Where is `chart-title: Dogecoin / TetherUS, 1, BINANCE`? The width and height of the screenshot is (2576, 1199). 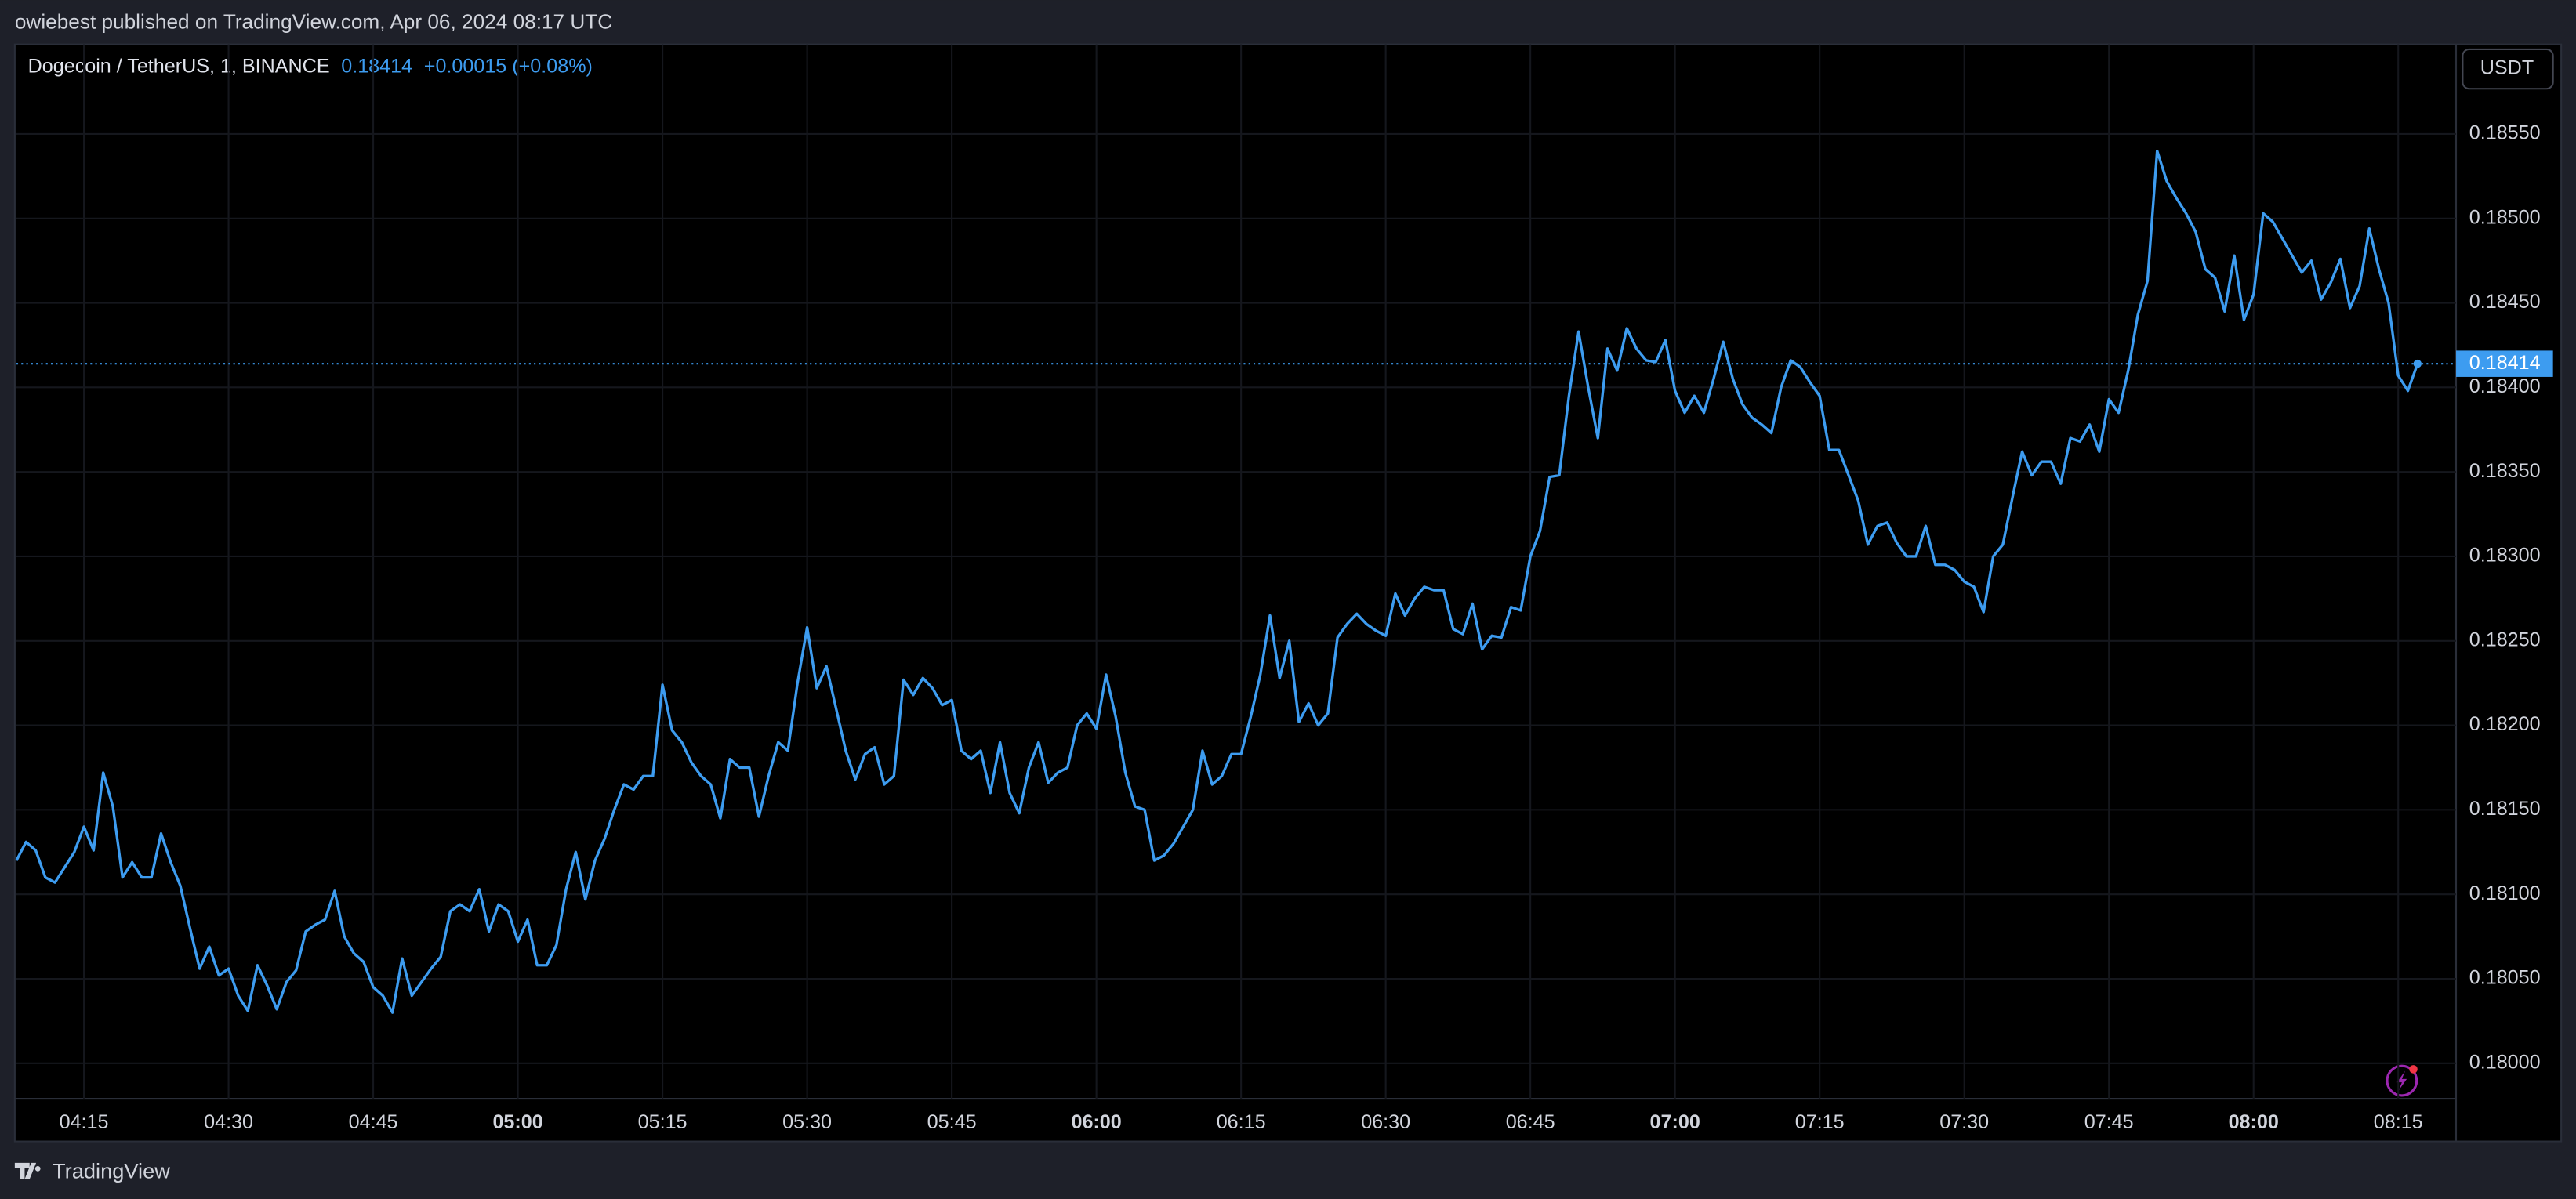
chart-title: Dogecoin / TetherUS, 1, BINANCE is located at coordinates (179, 67).